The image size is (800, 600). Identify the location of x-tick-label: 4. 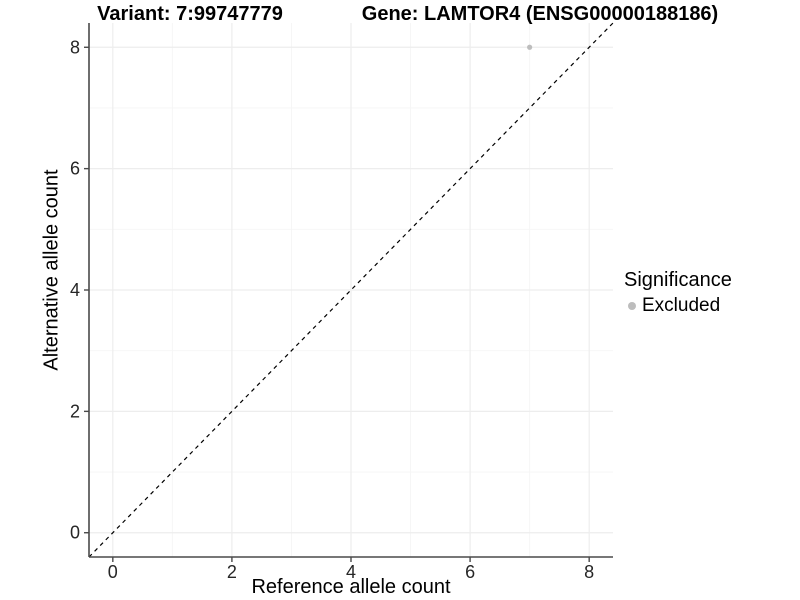
(351, 572).